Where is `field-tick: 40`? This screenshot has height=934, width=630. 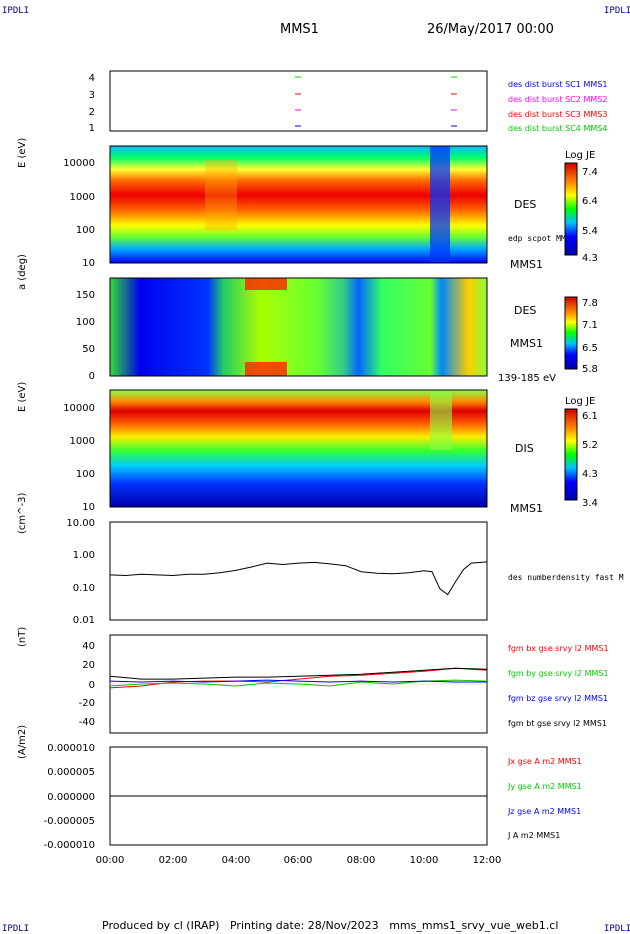 field-tick: 40 is located at coordinates (88, 646).